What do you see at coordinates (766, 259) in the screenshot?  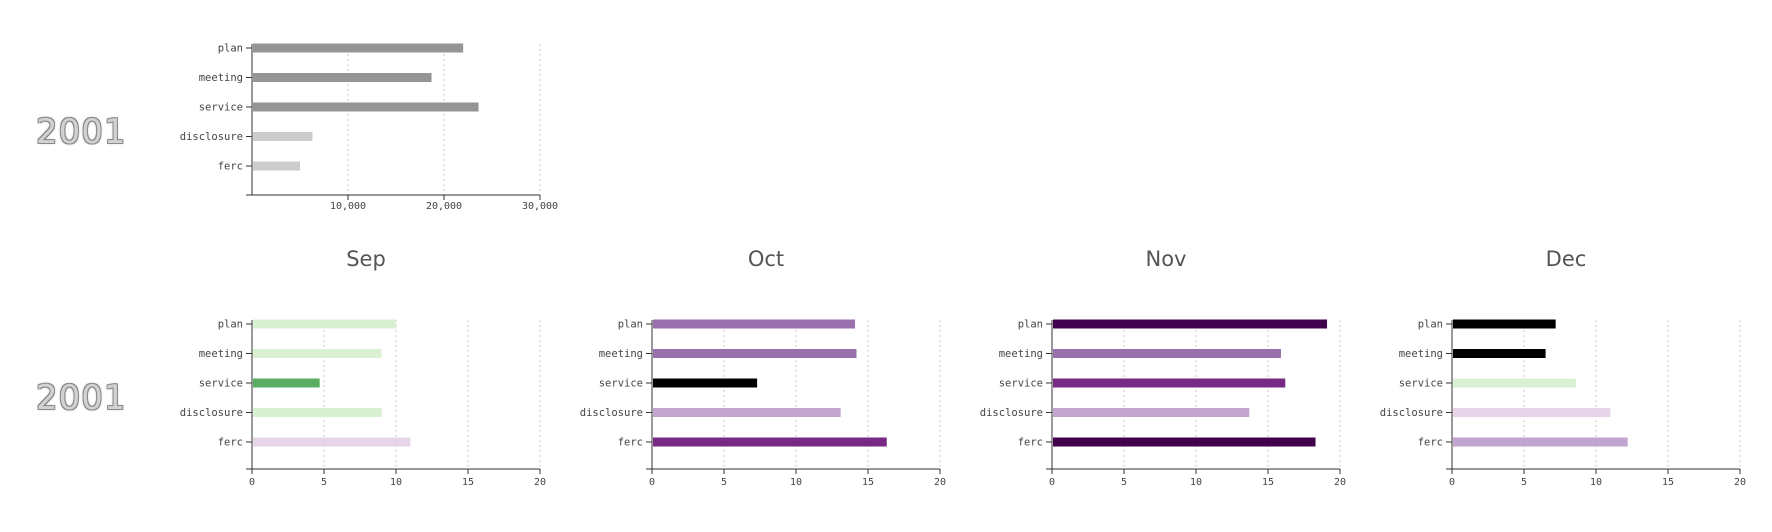 I see `panel-title-oct: Oct` at bounding box center [766, 259].